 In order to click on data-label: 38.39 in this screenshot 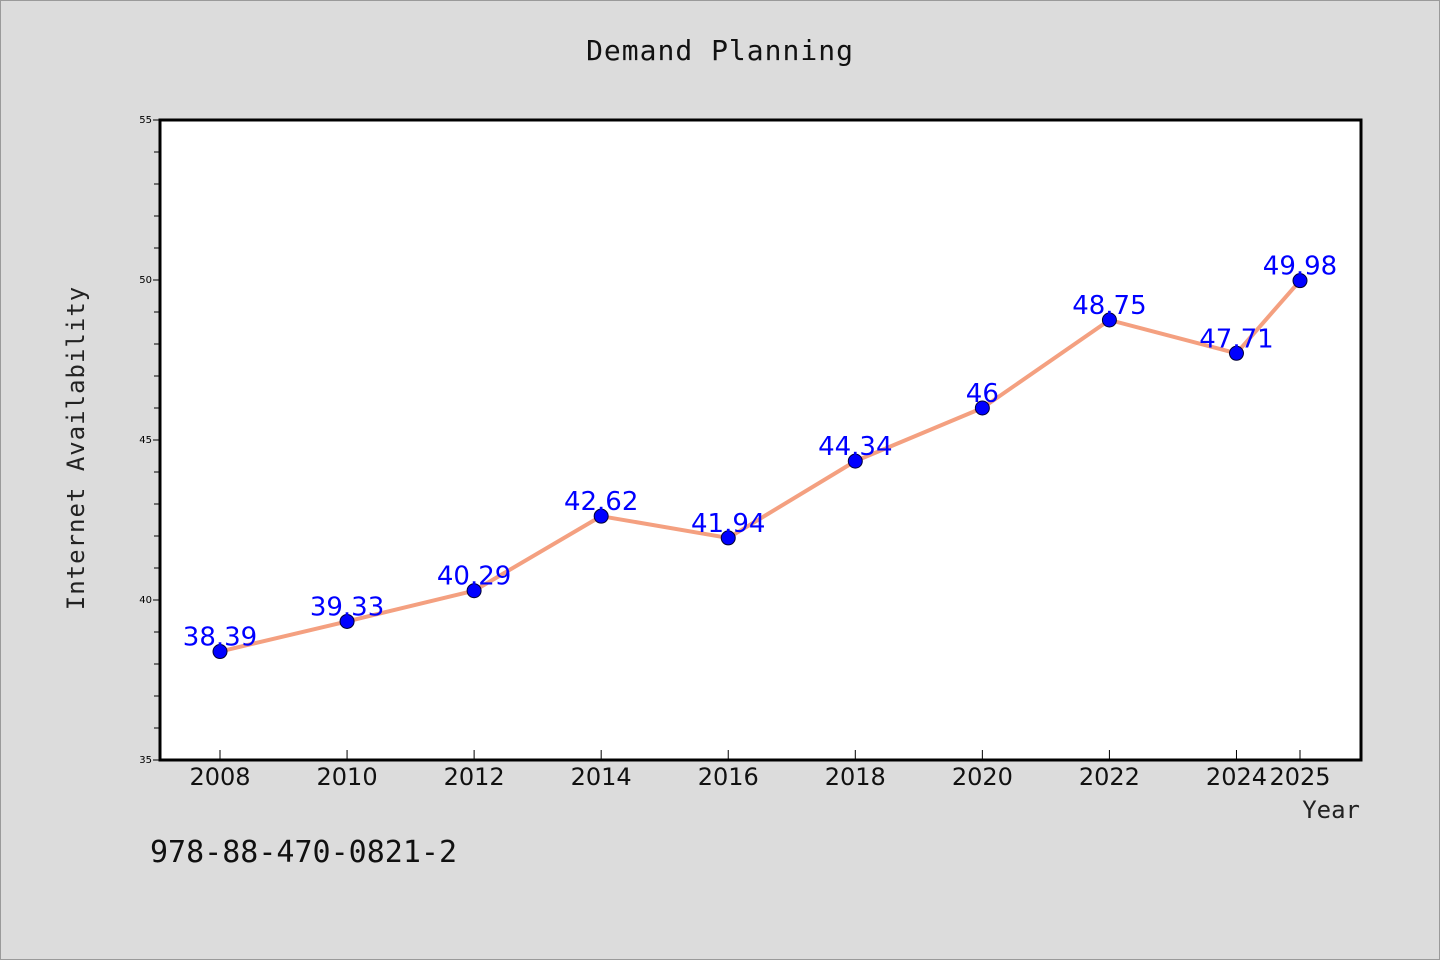, I will do `click(220, 638)`.